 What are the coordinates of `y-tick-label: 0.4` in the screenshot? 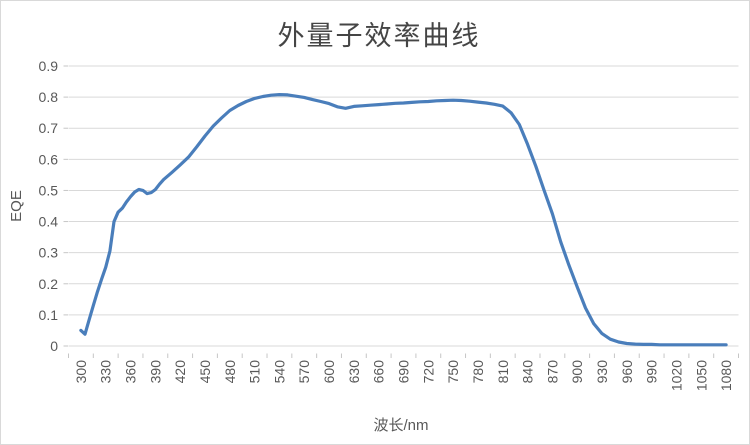 It's located at (49, 222).